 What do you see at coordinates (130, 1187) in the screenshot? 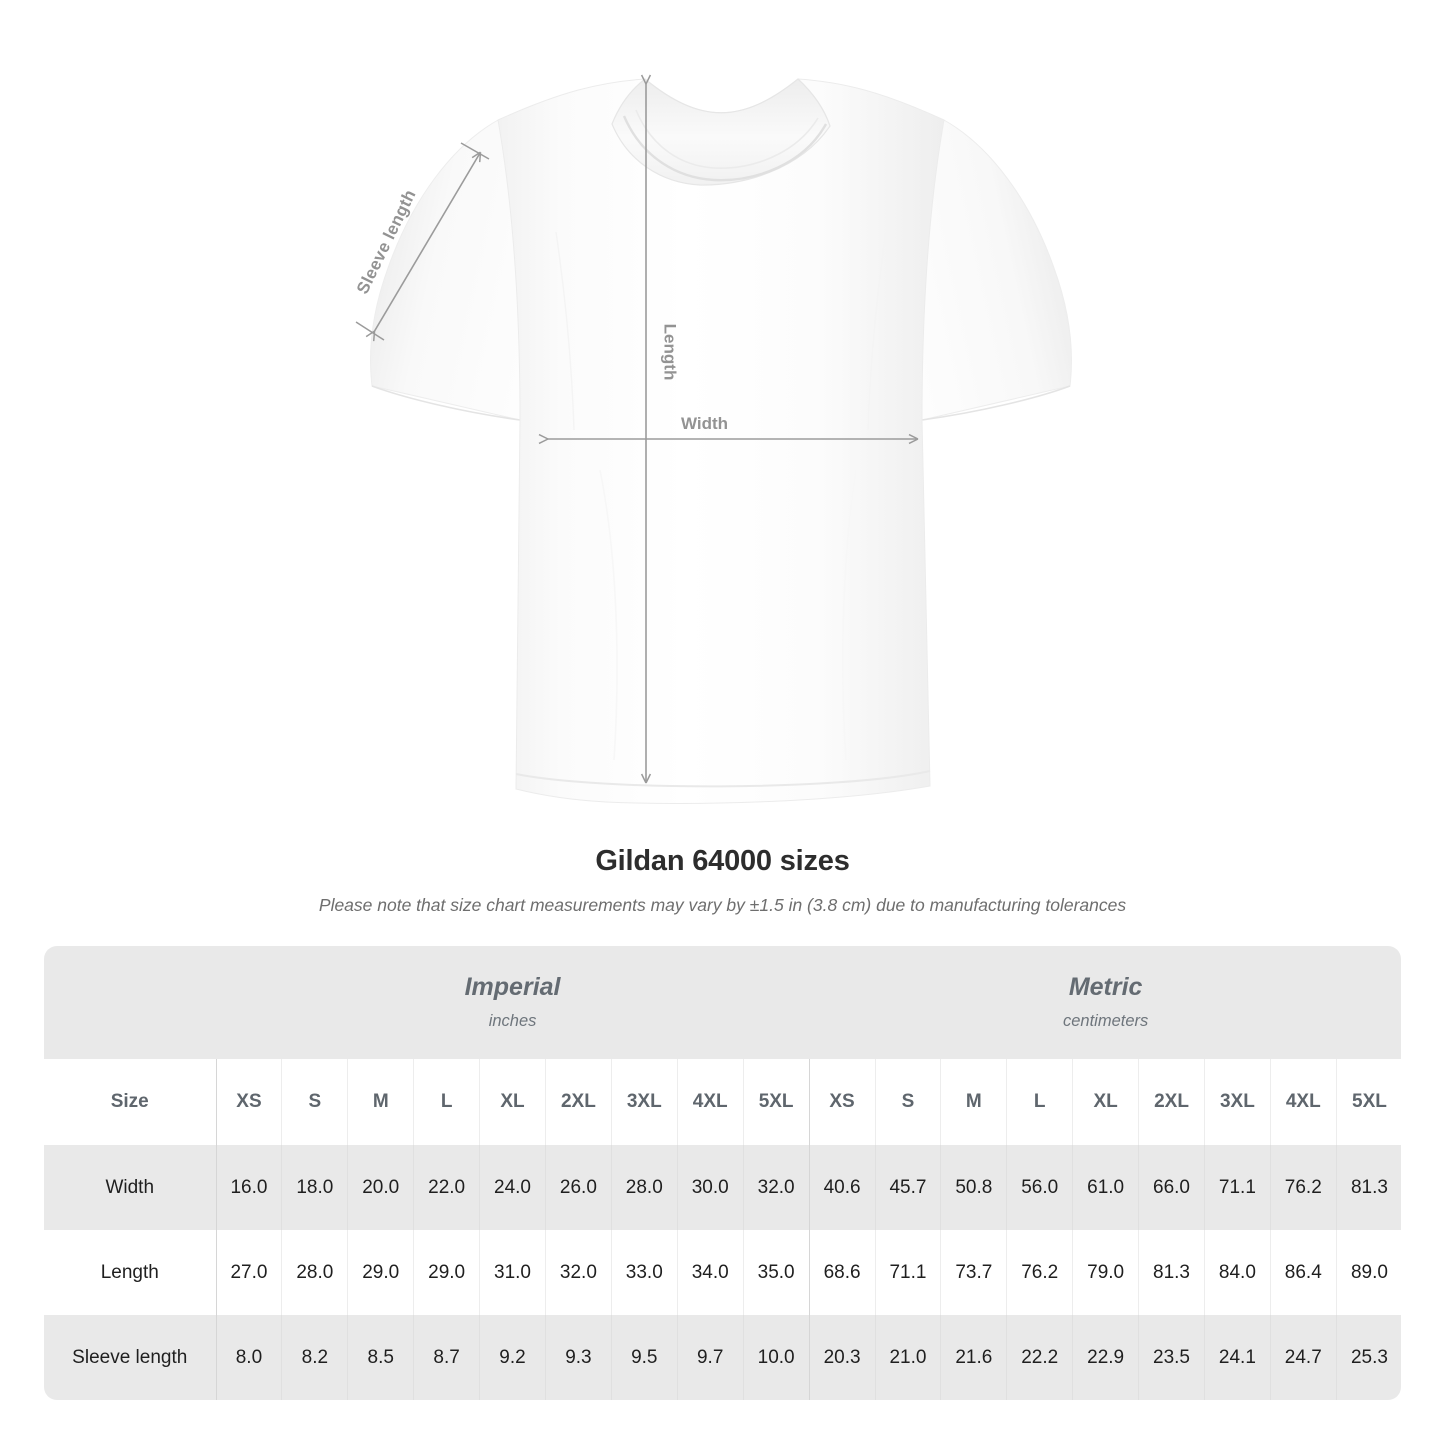
I see `row-label-width: Width` at bounding box center [130, 1187].